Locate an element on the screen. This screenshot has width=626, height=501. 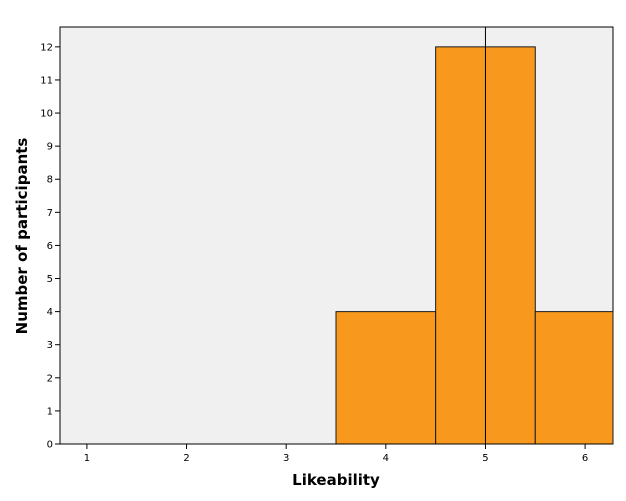
x-tick-label: 1 is located at coordinates (87, 458).